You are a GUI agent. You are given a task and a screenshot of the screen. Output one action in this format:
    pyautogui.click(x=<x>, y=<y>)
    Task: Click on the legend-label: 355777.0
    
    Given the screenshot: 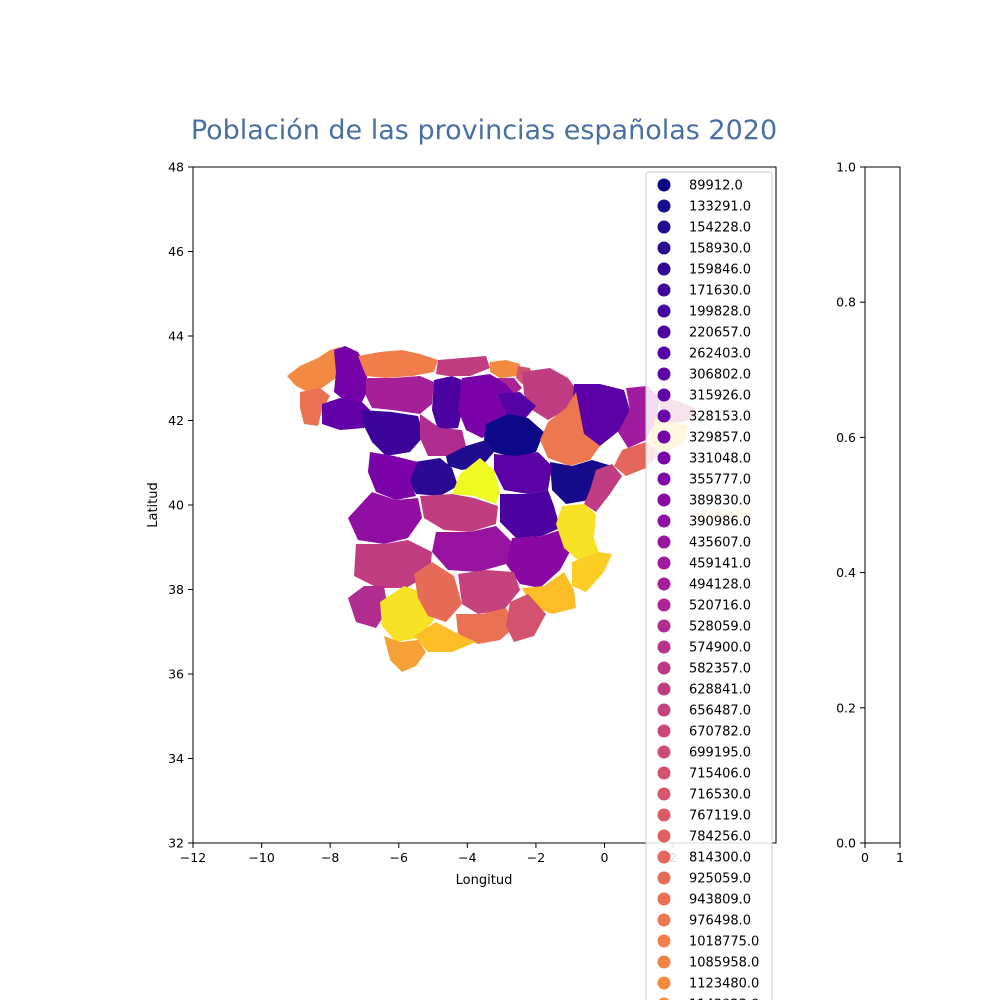 What is the action you would take?
    pyautogui.click(x=720, y=480)
    